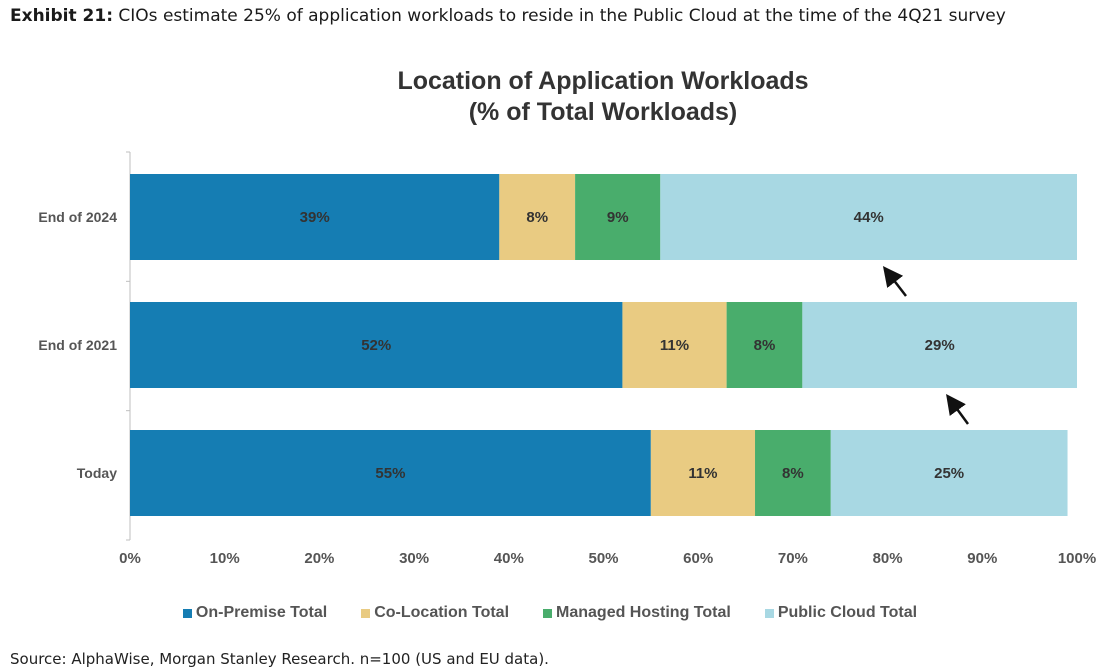 The image size is (1100, 672). Describe the element at coordinates (1077, 558) in the screenshot. I see `x-tick-label: 100%` at that location.